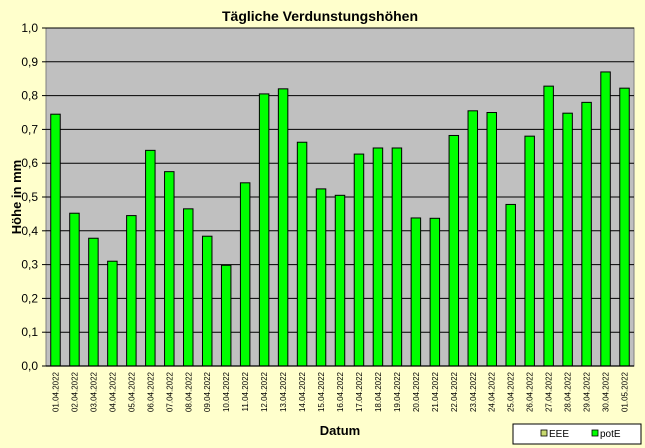 Image resolution: width=645 pixels, height=448 pixels. Describe the element at coordinates (93, 391) in the screenshot. I see `x-tick-label: 03.04.2022` at that location.